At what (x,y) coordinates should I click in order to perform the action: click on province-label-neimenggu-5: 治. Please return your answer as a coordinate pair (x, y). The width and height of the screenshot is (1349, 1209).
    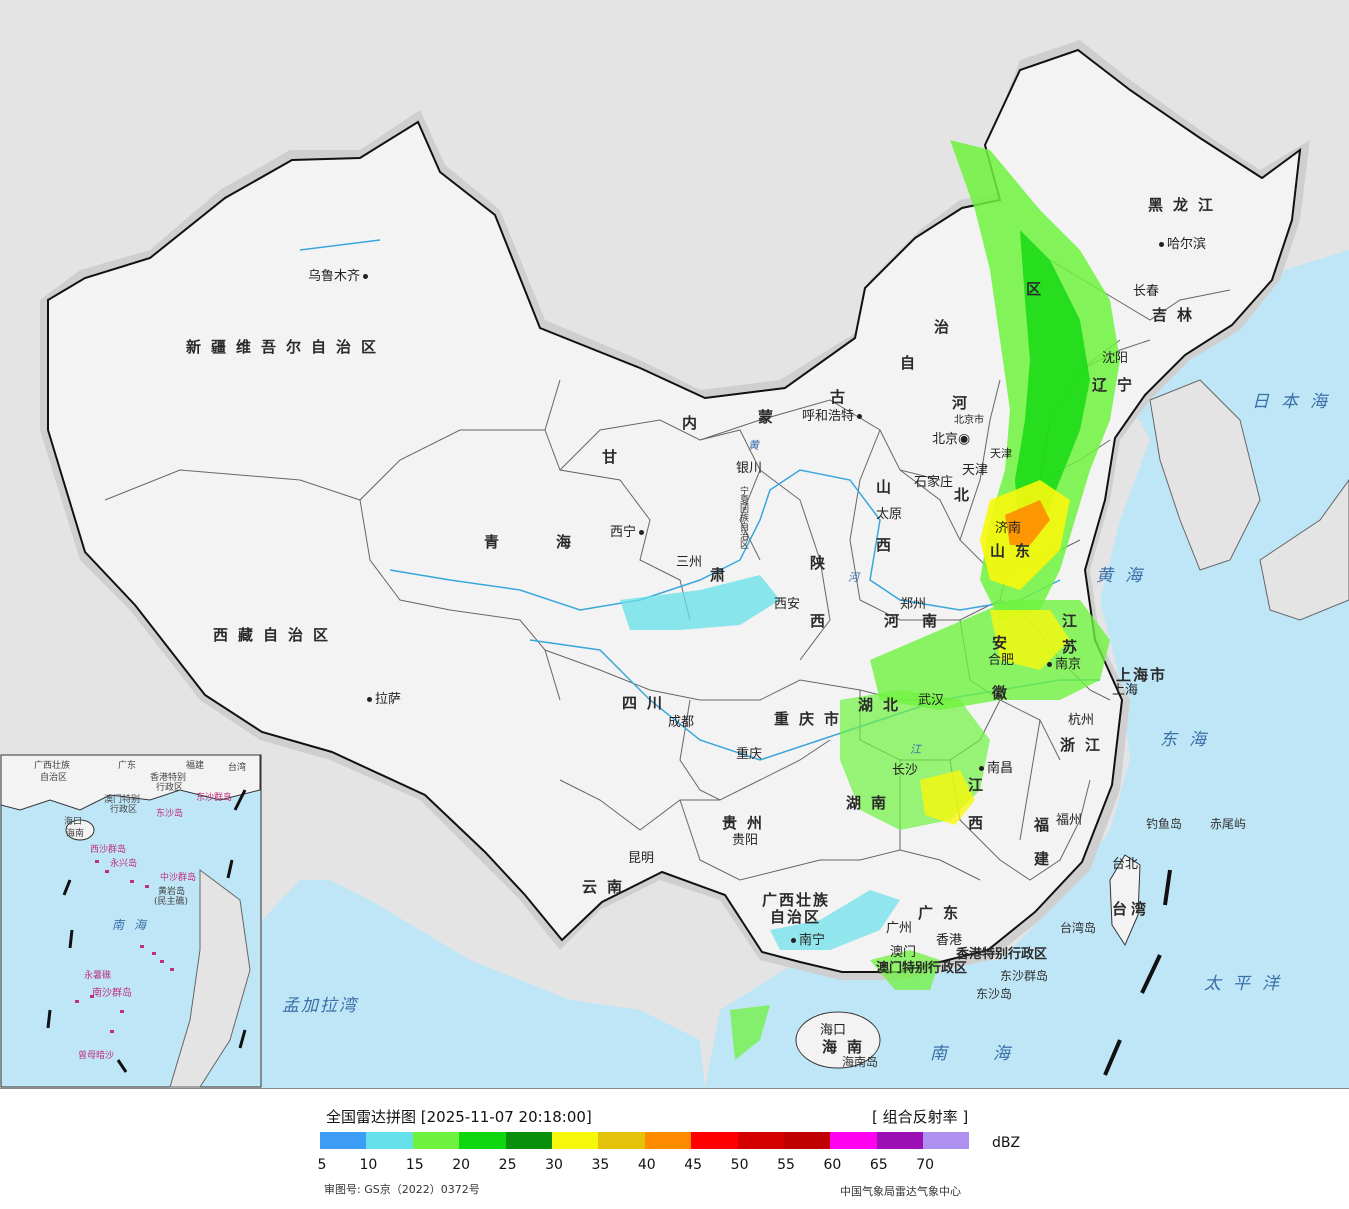
    Looking at the image, I should click on (947, 327).